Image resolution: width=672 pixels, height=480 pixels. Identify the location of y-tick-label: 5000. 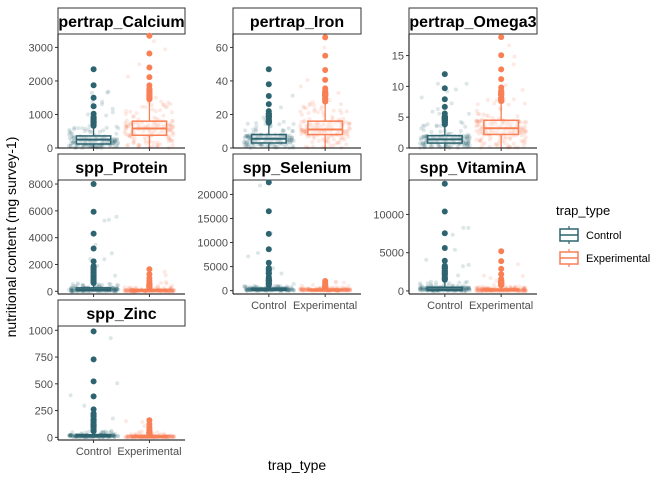
(216, 268).